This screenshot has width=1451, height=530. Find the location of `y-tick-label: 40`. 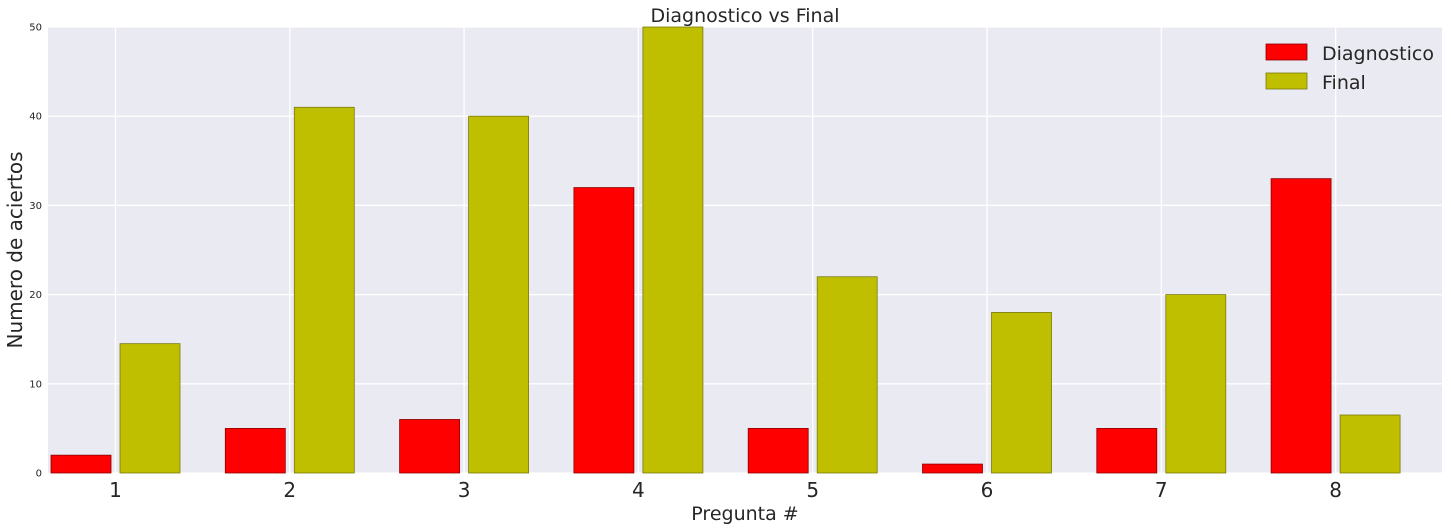

y-tick-label: 40 is located at coordinates (35, 117).